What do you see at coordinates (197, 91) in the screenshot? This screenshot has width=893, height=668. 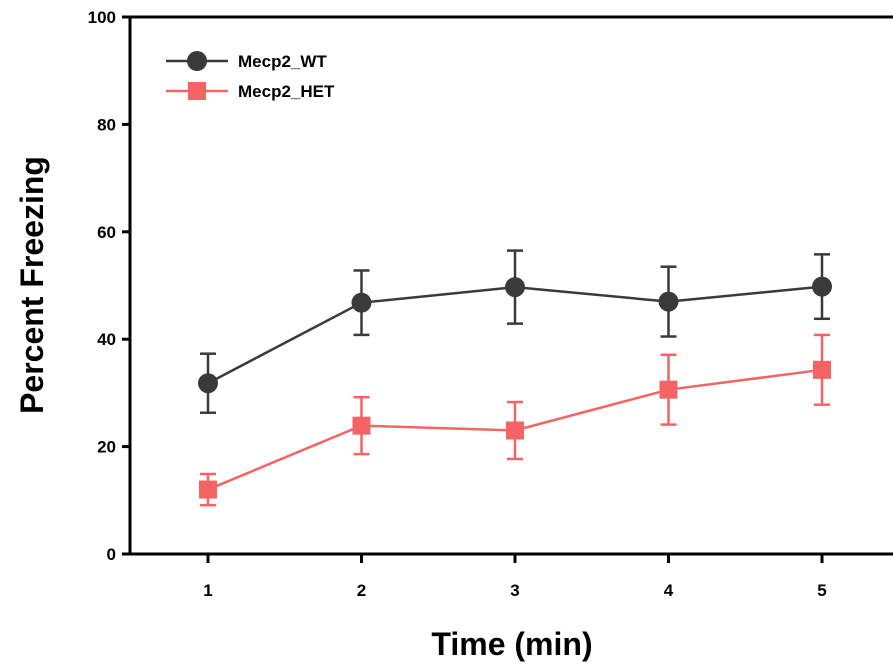 I see `legend-marker-square` at bounding box center [197, 91].